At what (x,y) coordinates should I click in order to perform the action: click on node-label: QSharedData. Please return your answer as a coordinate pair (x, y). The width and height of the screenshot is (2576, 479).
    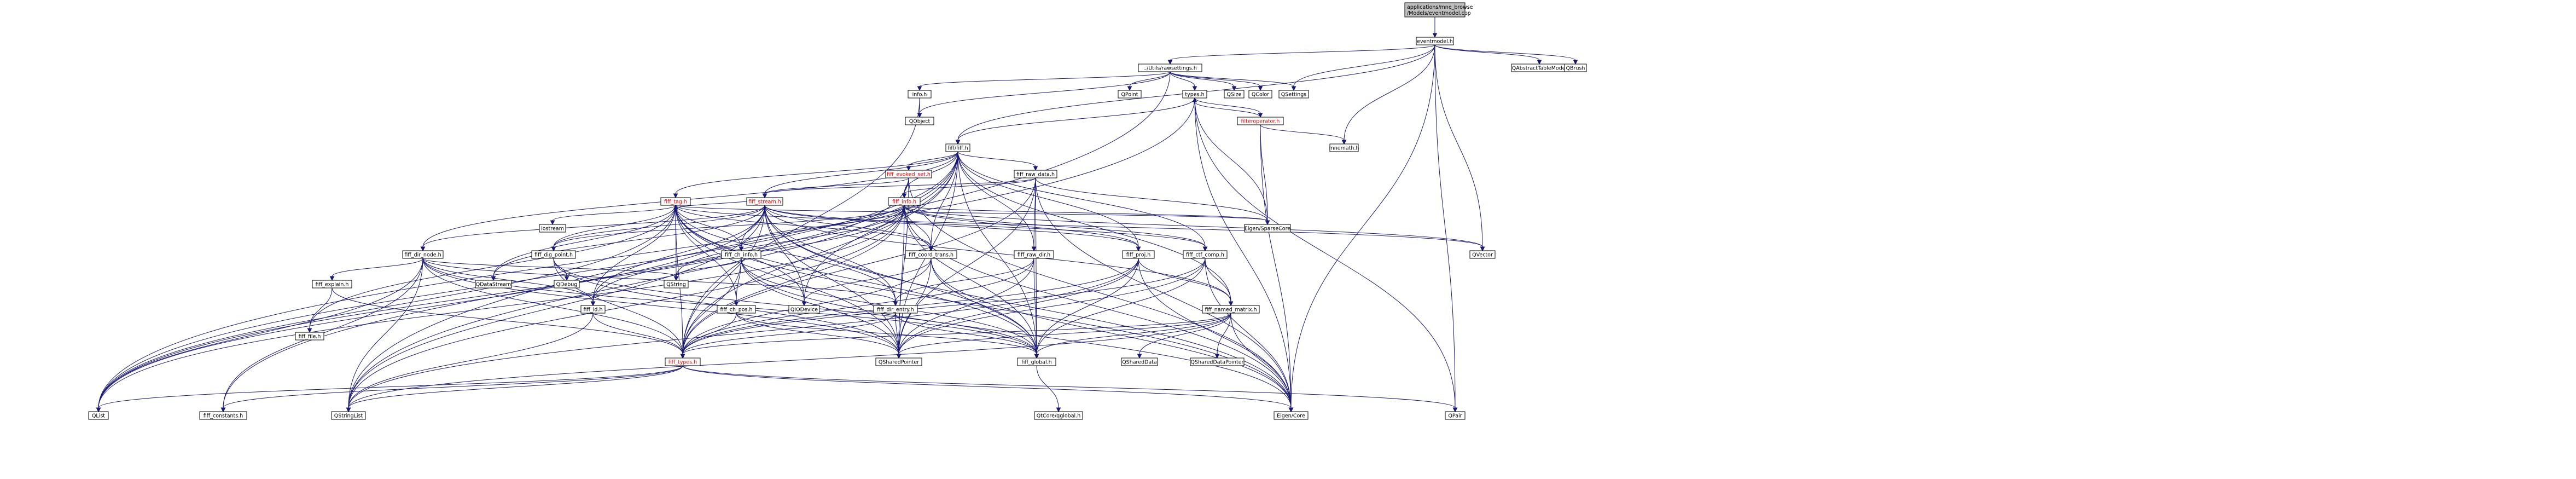
    Looking at the image, I should click on (1139, 363).